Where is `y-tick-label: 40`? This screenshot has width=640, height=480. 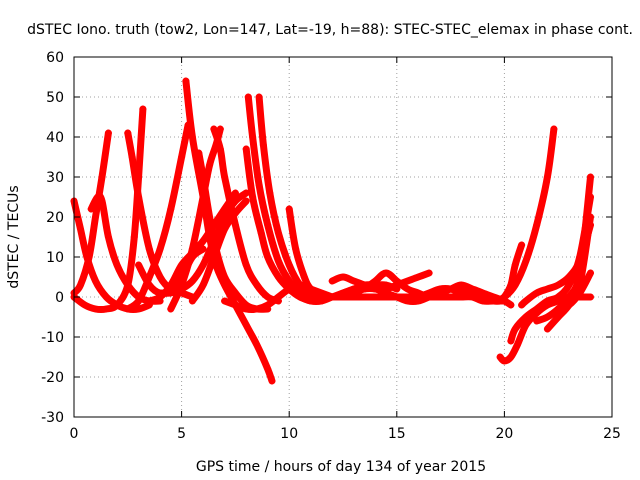
y-tick-label: 40 is located at coordinates (55, 138).